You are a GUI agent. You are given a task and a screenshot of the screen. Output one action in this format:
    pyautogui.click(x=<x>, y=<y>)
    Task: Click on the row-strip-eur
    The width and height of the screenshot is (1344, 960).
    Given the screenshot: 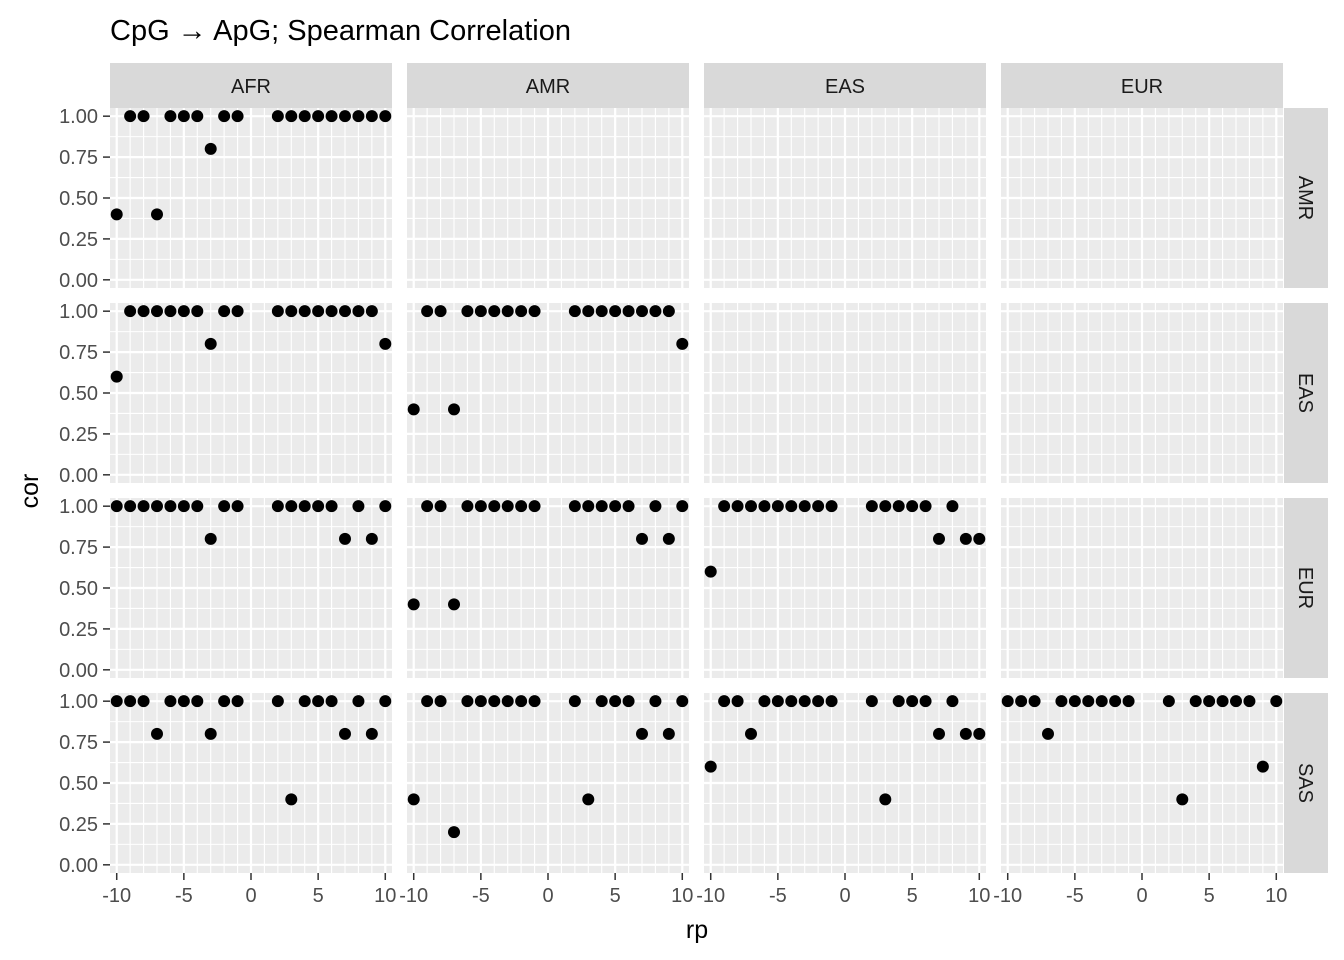 What is the action you would take?
    pyautogui.click(x=1306, y=588)
    